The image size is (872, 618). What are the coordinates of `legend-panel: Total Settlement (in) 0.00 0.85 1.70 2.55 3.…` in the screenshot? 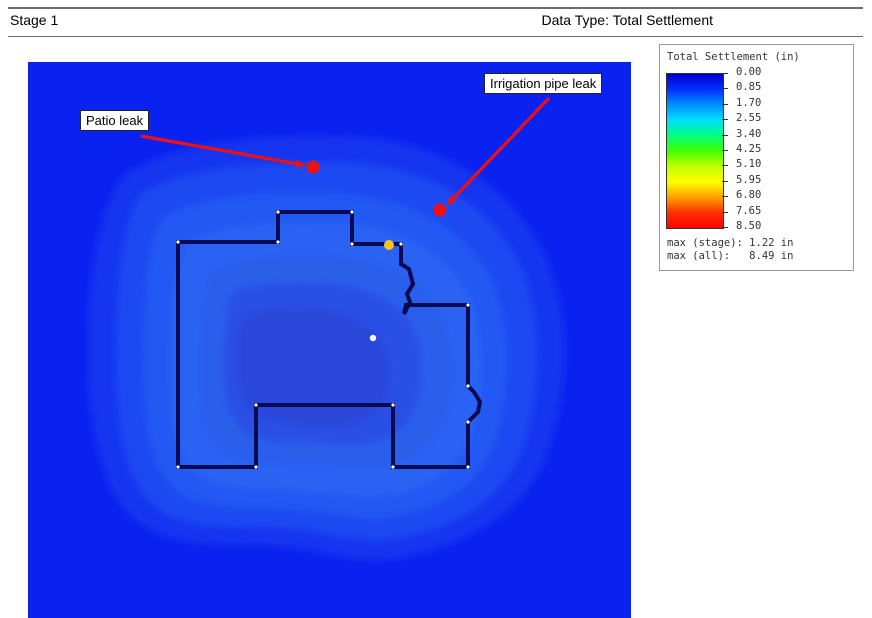 It's located at (756, 157).